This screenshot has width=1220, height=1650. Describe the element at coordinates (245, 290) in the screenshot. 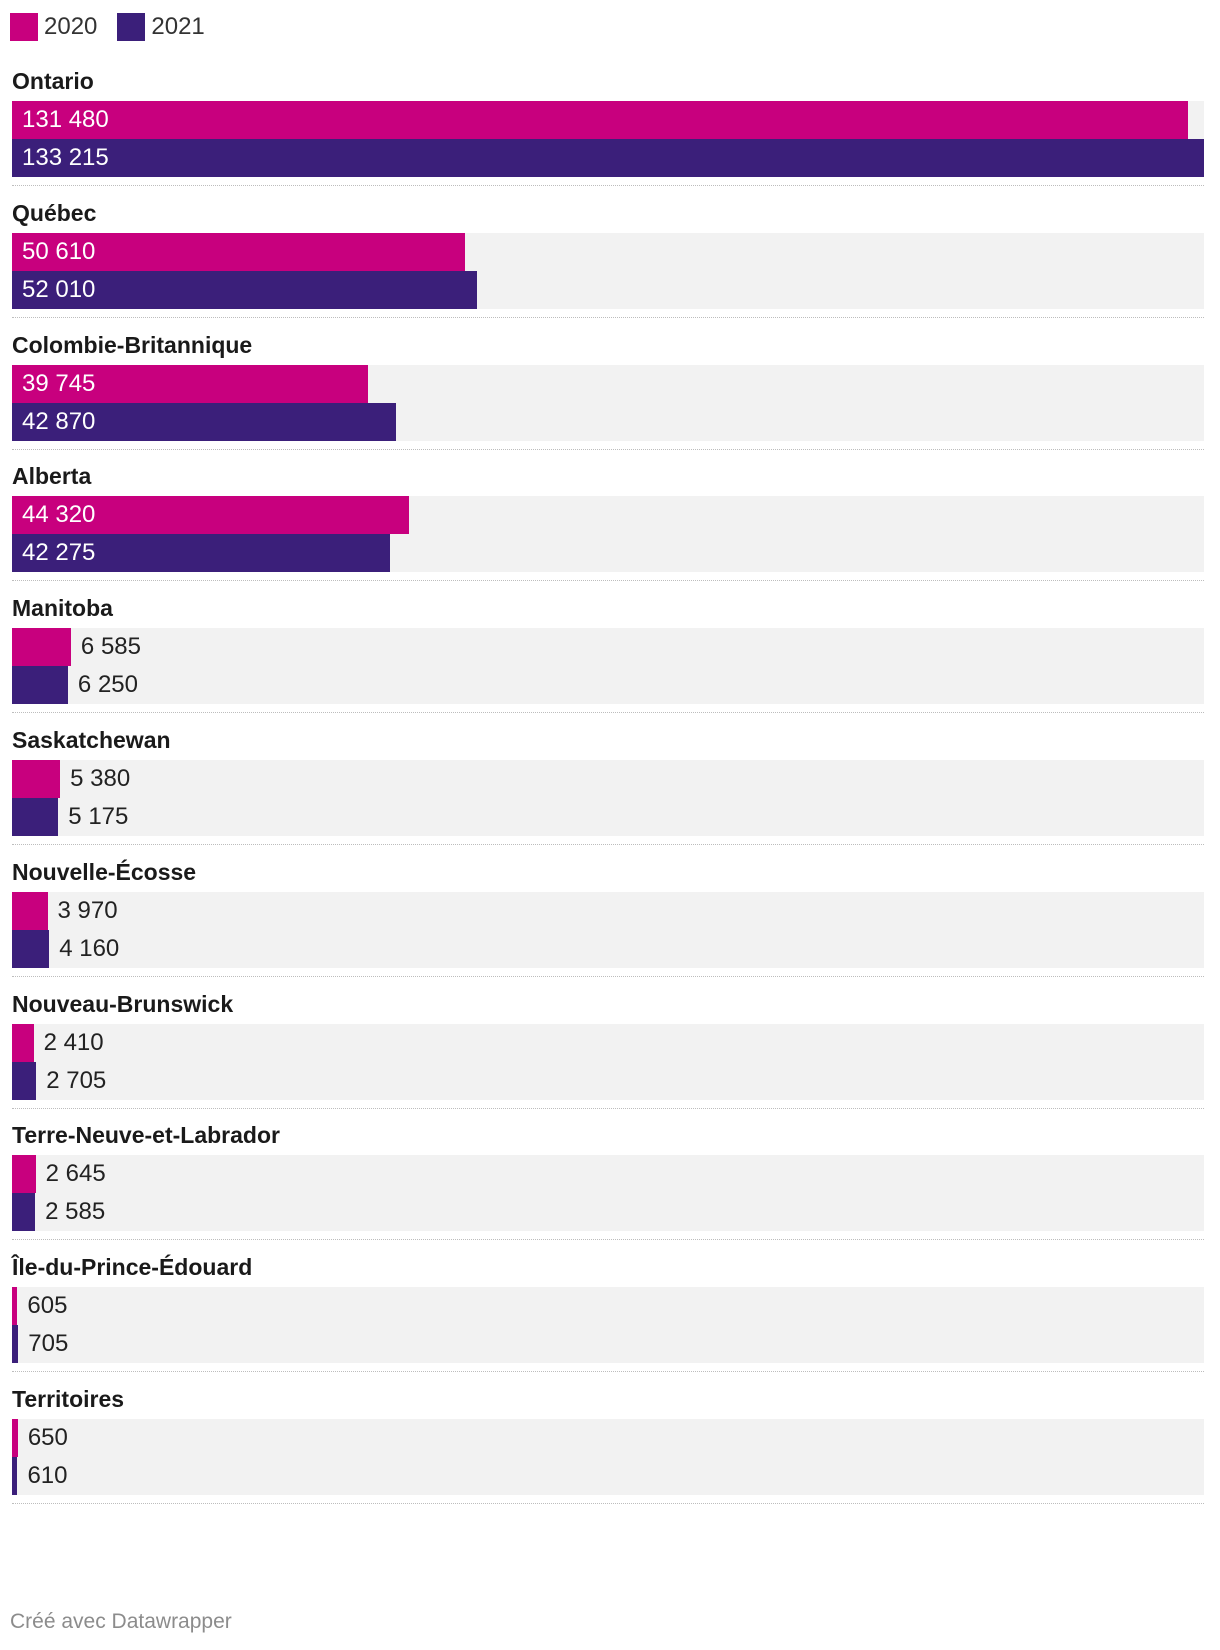

I see `bar-quebec-2021` at that location.